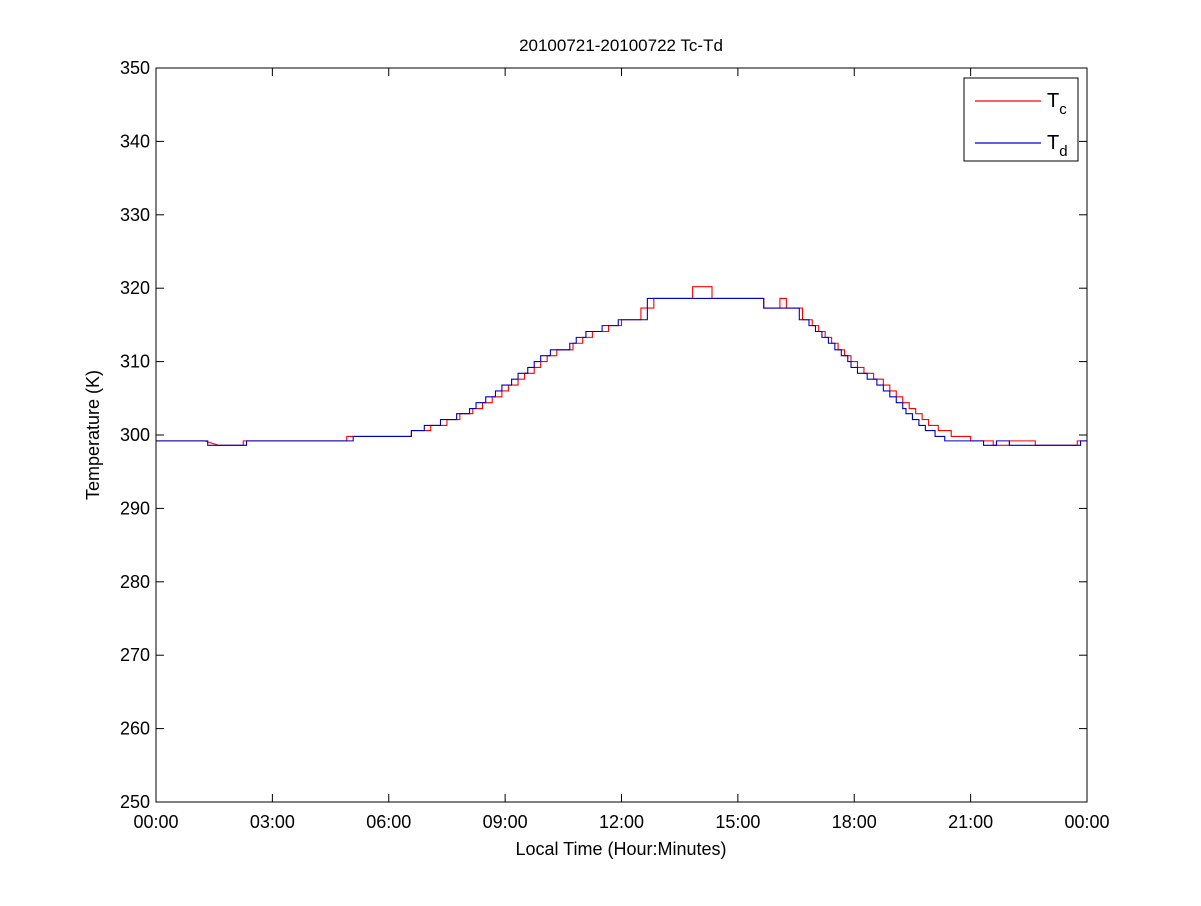 This screenshot has width=1201, height=906. Describe the element at coordinates (854, 822) in the screenshot. I see `x-tick-label: 18:00` at that location.